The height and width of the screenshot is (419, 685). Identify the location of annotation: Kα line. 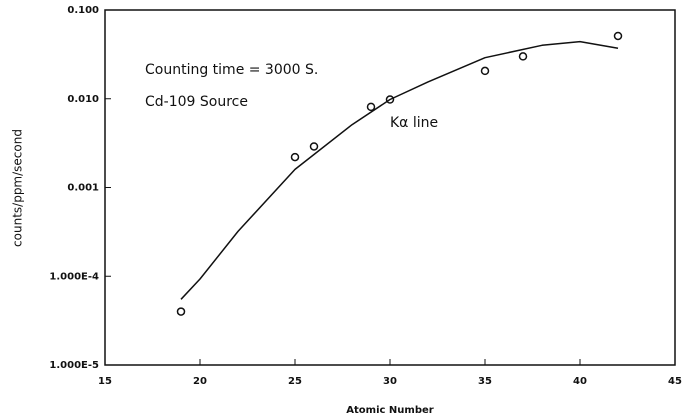
(414, 123).